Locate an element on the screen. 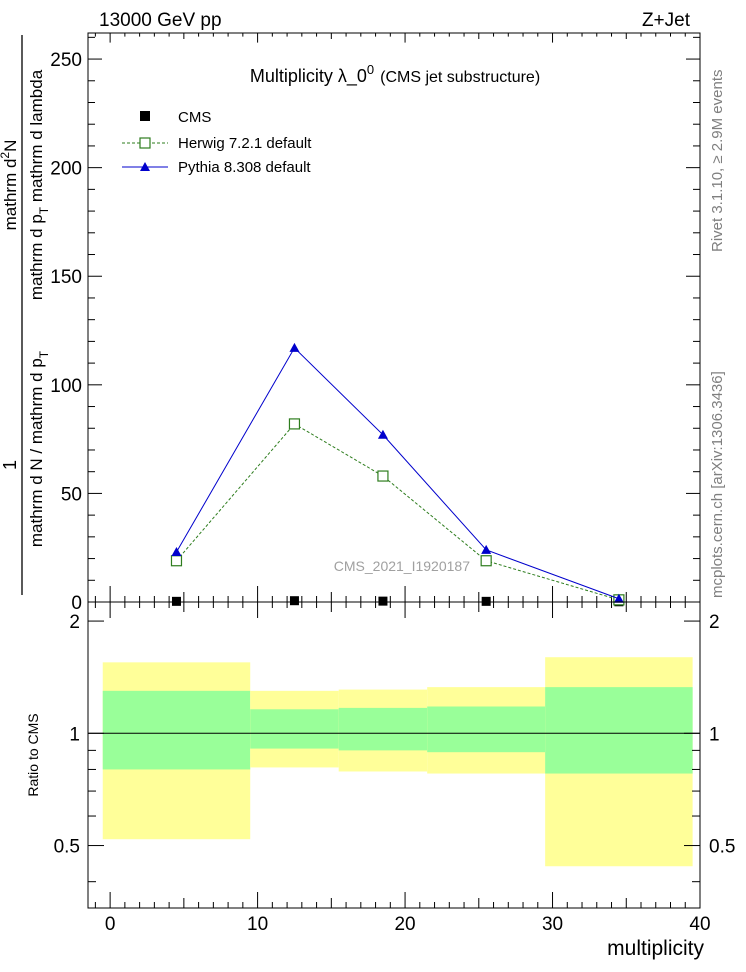  x-tick-label: 30 is located at coordinates (552, 924).